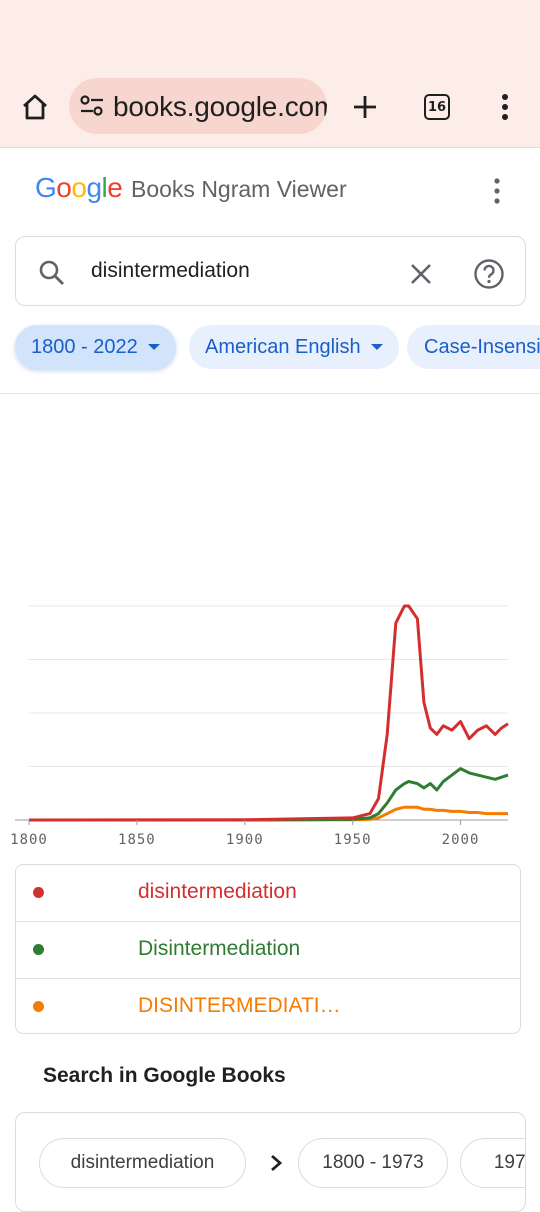  What do you see at coordinates (270, 271) in the screenshot?
I see `ngram-search-box: disintermediation` at bounding box center [270, 271].